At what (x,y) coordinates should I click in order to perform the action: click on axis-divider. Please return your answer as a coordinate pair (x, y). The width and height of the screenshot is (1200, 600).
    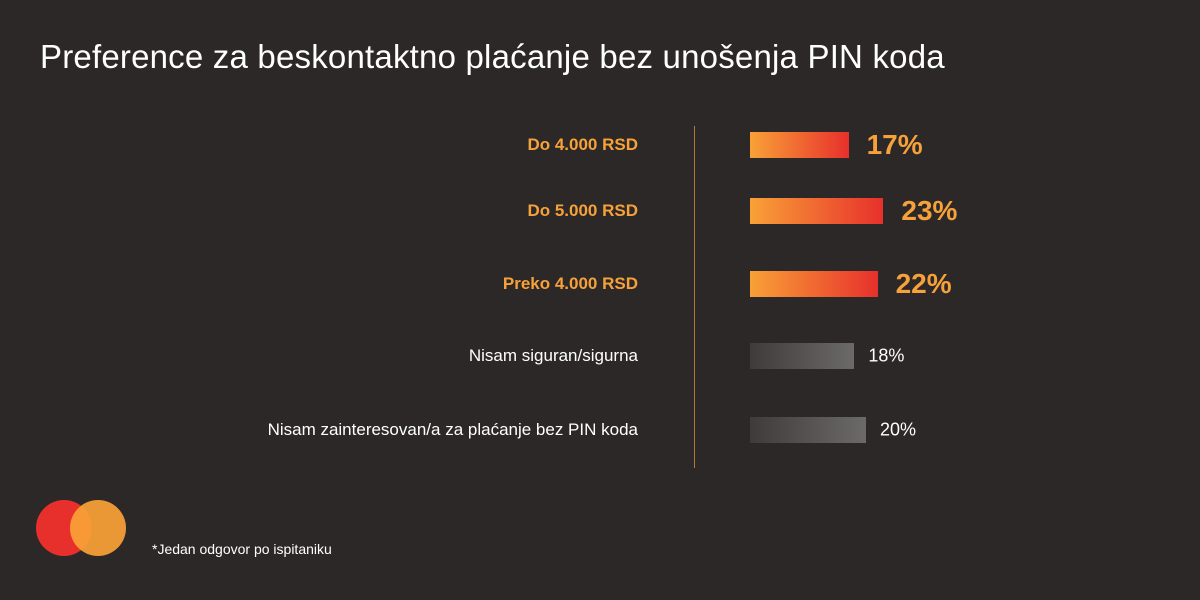
    Looking at the image, I should click on (694, 297).